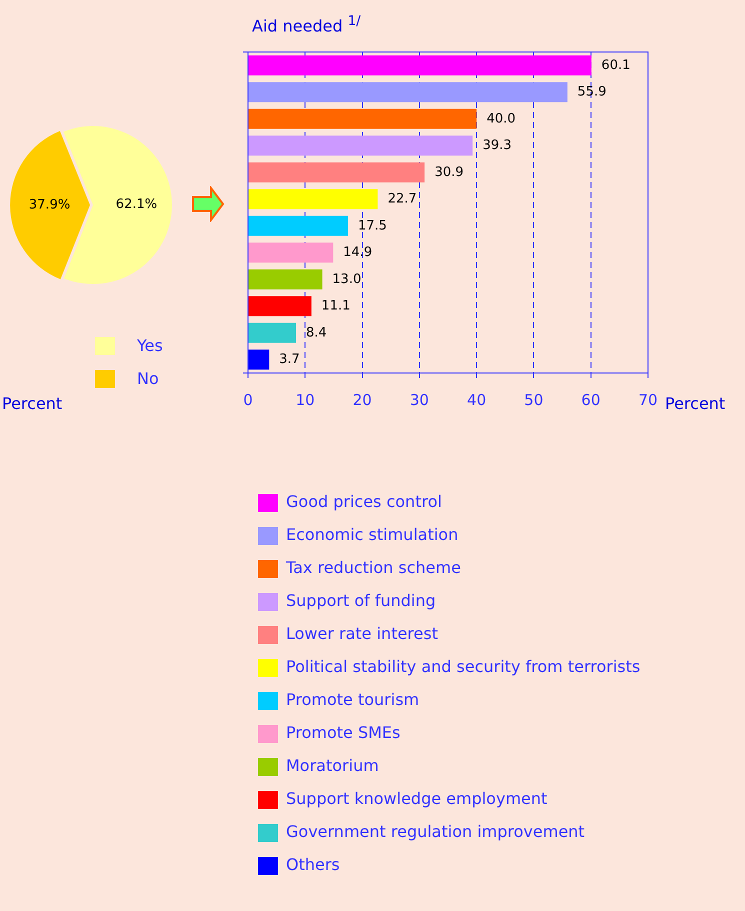 This screenshot has height=911, width=745. Describe the element at coordinates (373, 568) in the screenshot. I see `legend-label: Tax reduction scheme` at that location.